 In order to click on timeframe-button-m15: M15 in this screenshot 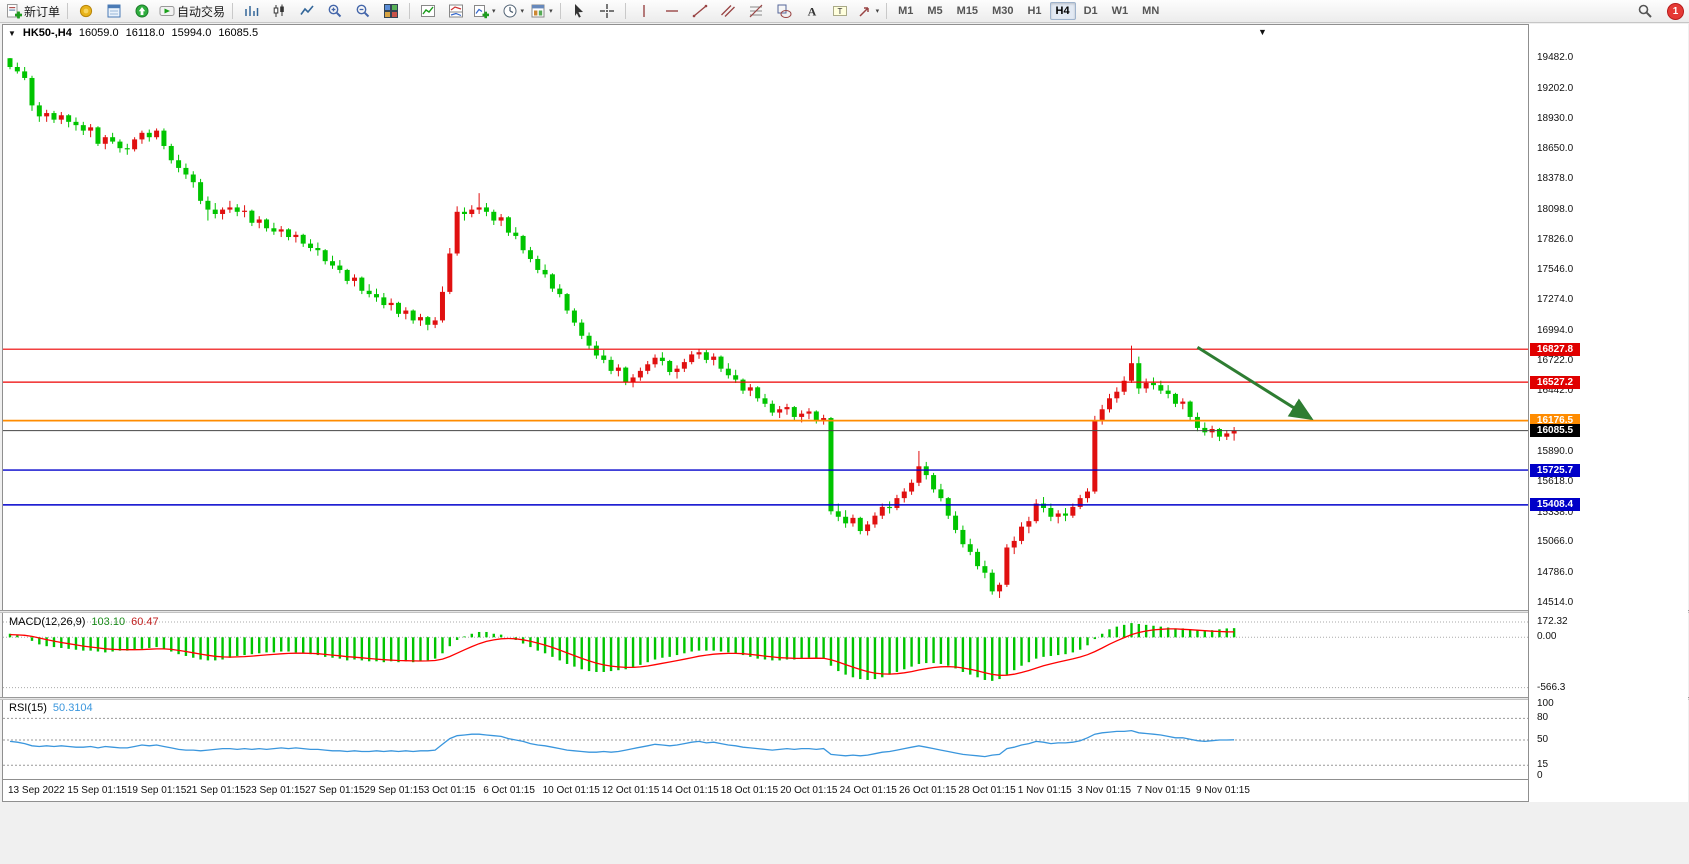, I will do `click(967, 11)`.